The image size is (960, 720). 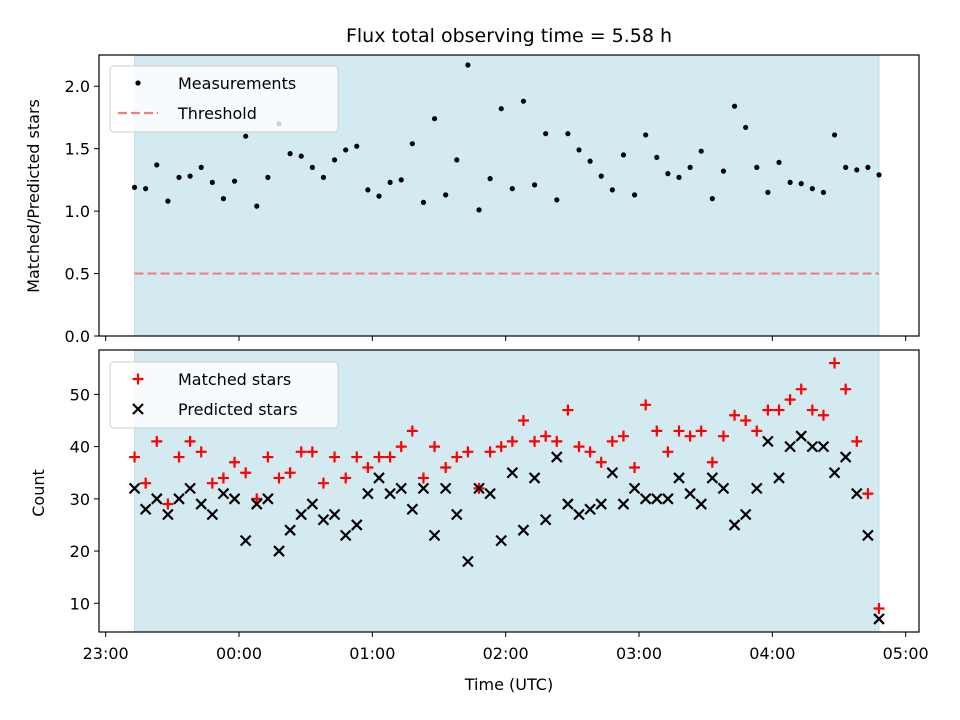 What do you see at coordinates (80, 447) in the screenshot?
I see `y-tick-label: 40` at bounding box center [80, 447].